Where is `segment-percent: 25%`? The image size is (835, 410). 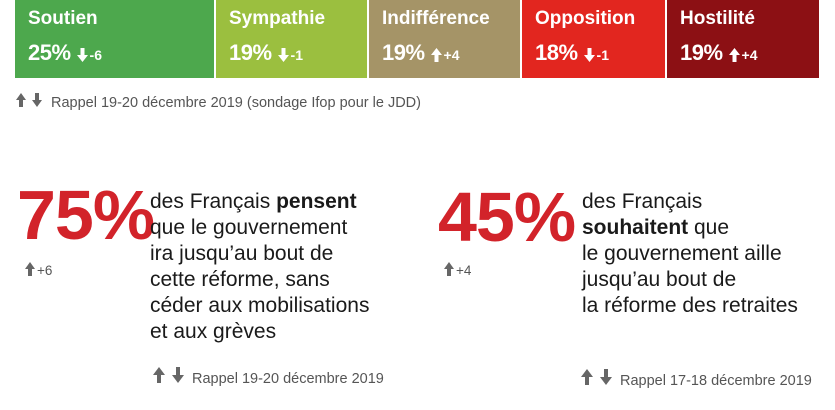 segment-percent: 25% is located at coordinates (49, 52).